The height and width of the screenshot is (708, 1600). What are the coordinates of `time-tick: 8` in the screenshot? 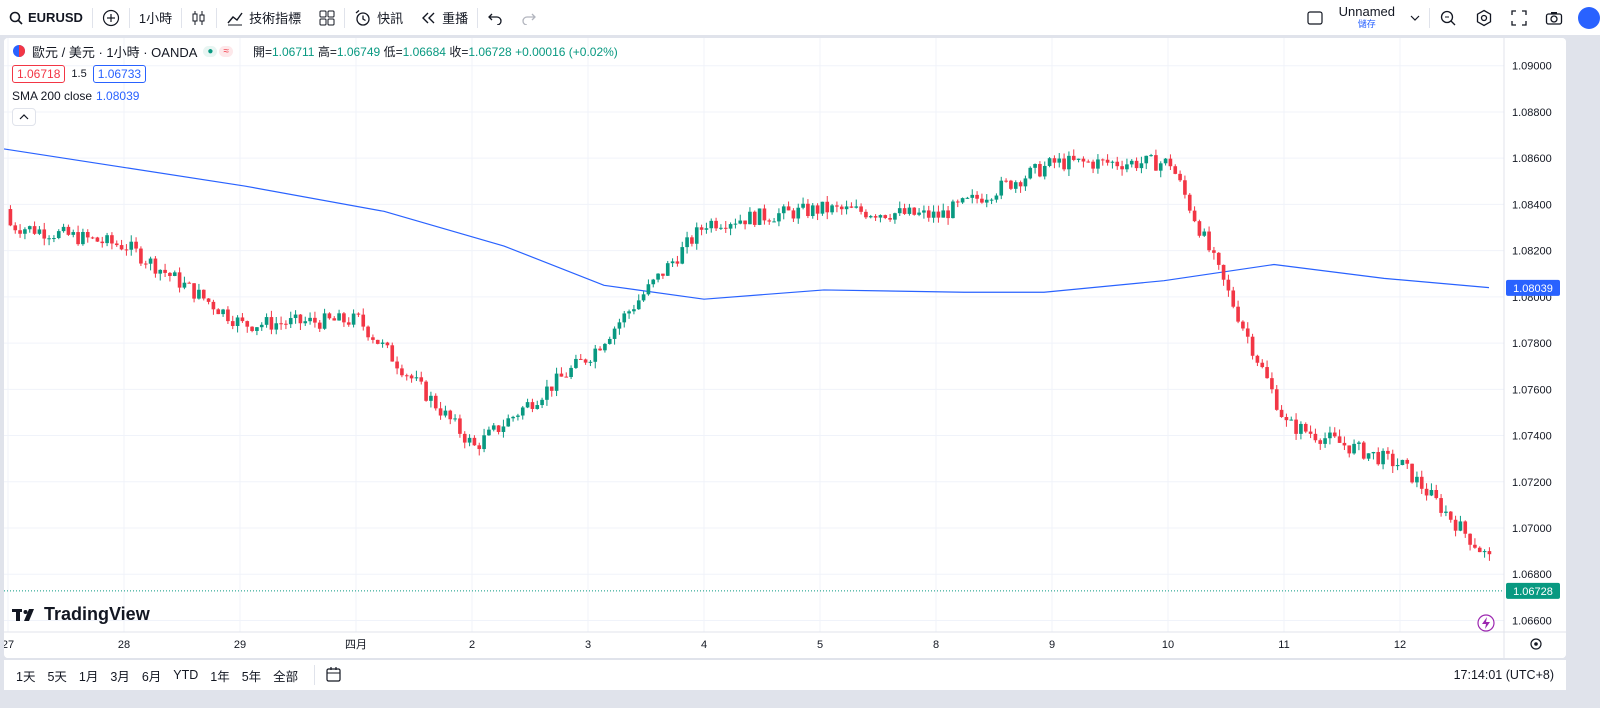 It's located at (936, 645).